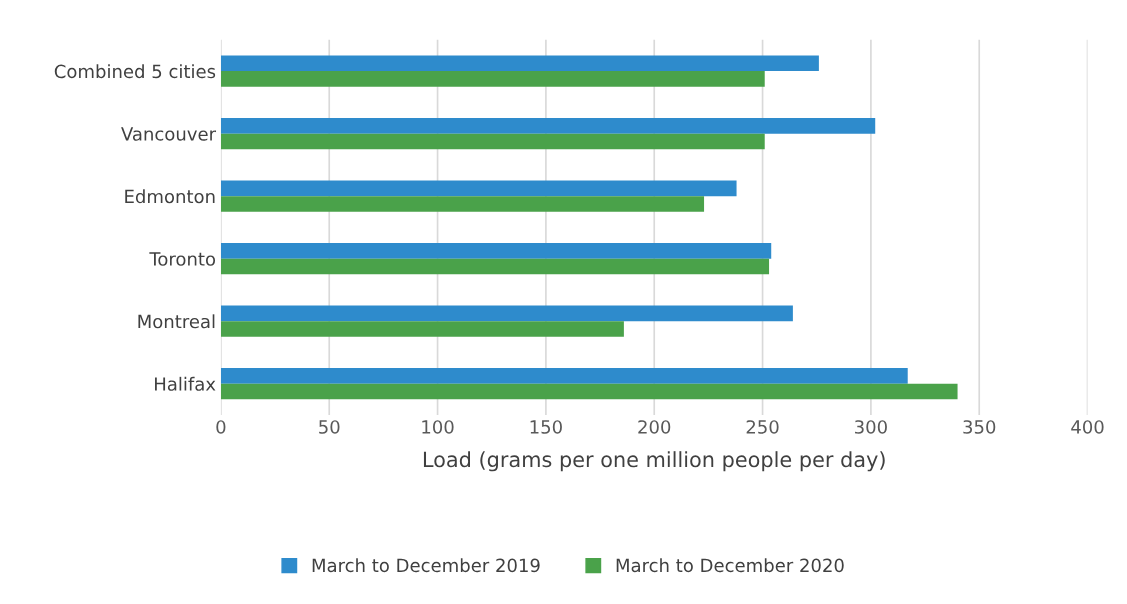 Image resolution: width=1127 pixels, height=604 pixels. I want to click on x-tick-label: 200, so click(654, 427).